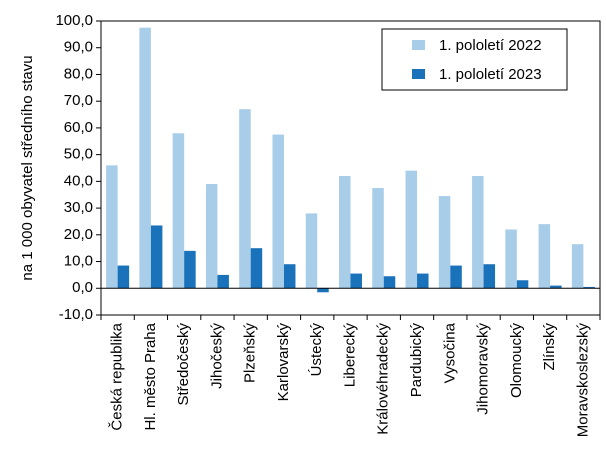 The height and width of the screenshot is (459, 606). Describe the element at coordinates (349, 355) in the screenshot. I see `category-label: Liberecký` at that location.